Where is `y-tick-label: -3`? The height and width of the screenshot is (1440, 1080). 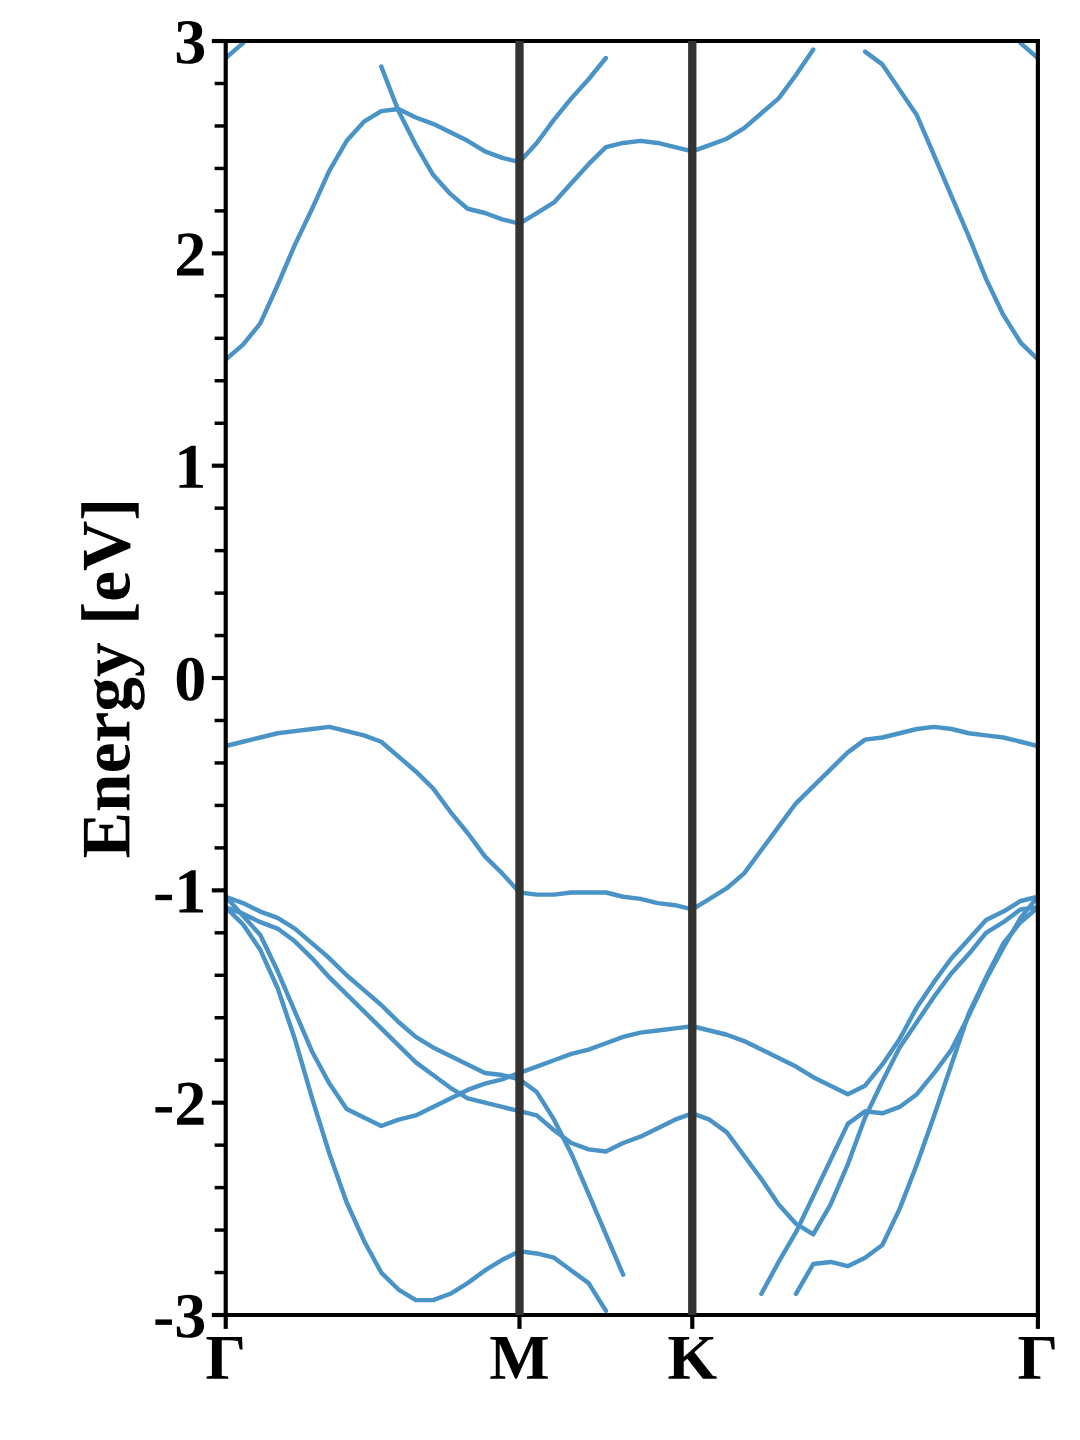
y-tick-label: -3 is located at coordinates (180, 1316).